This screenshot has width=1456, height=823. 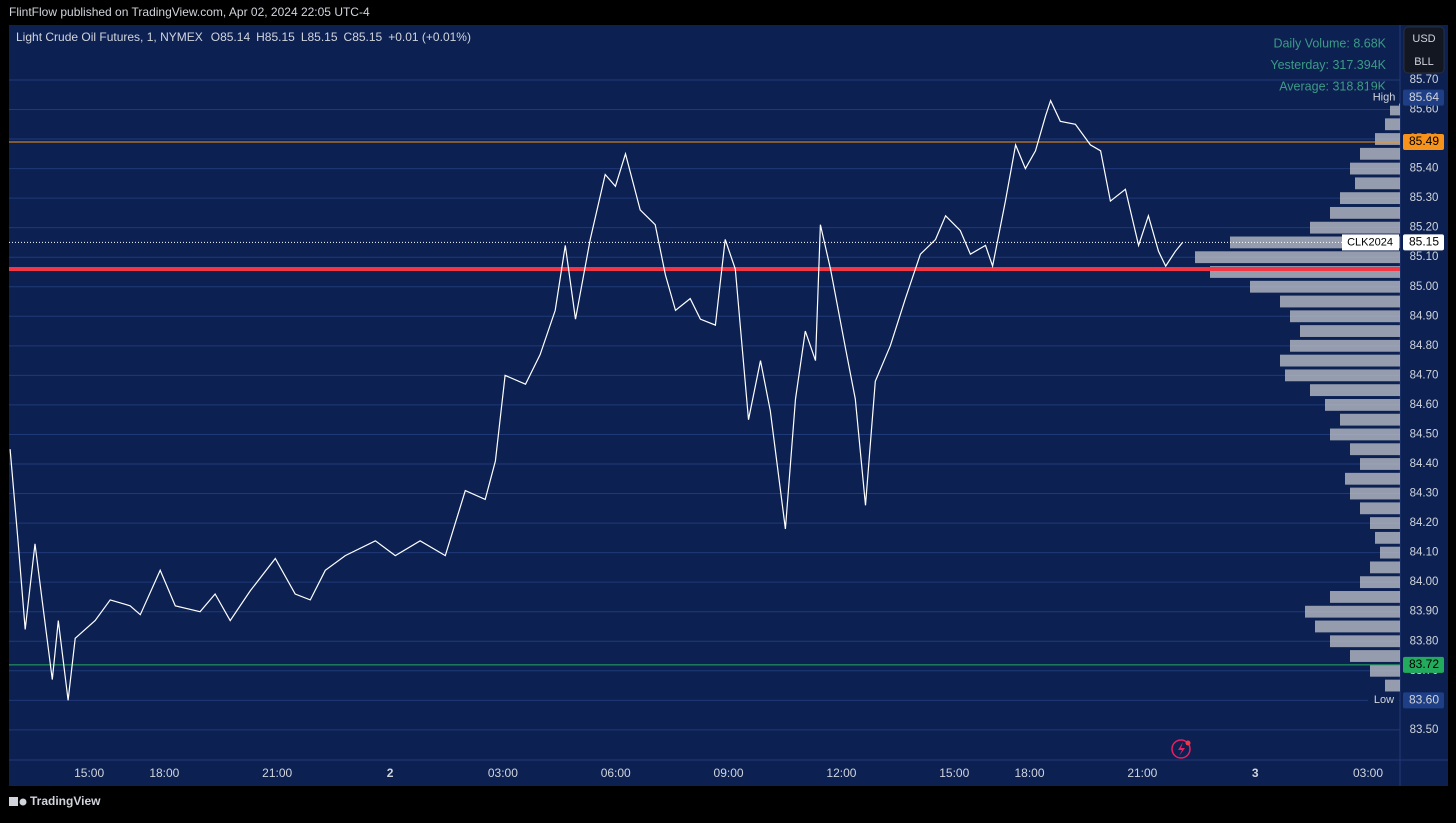 I want to click on y-tick-label: 83.80, so click(x=1424, y=641).